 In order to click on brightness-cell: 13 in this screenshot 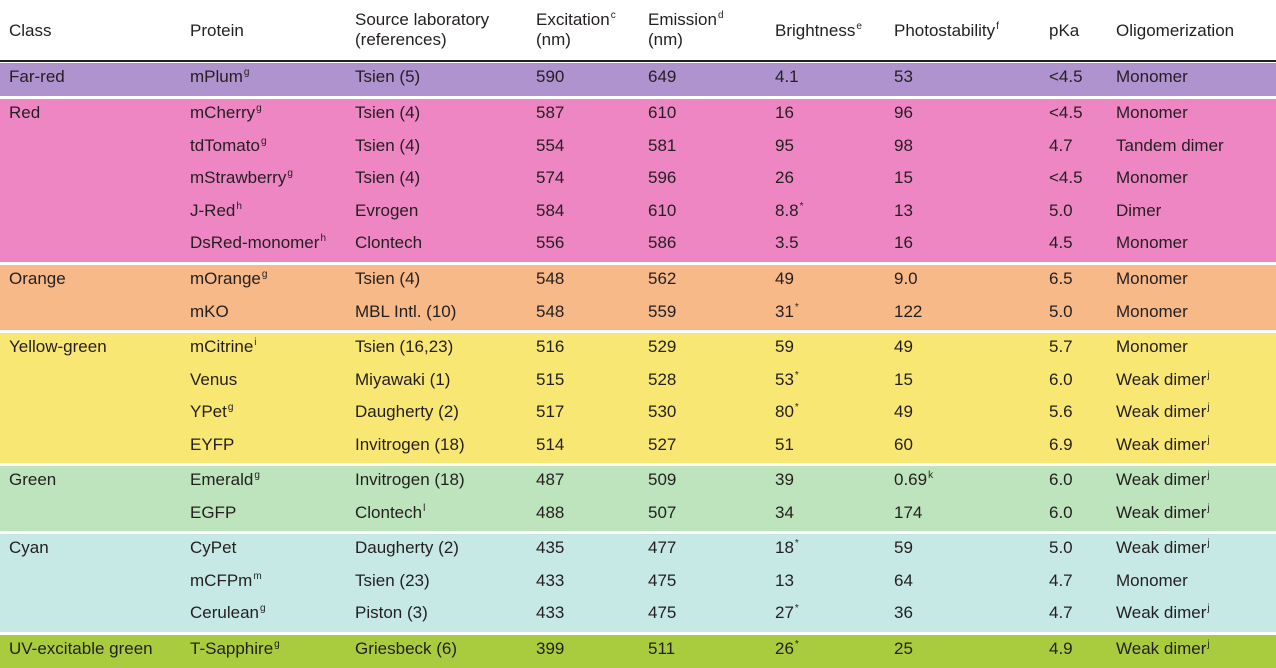, I will do `click(784, 581)`.